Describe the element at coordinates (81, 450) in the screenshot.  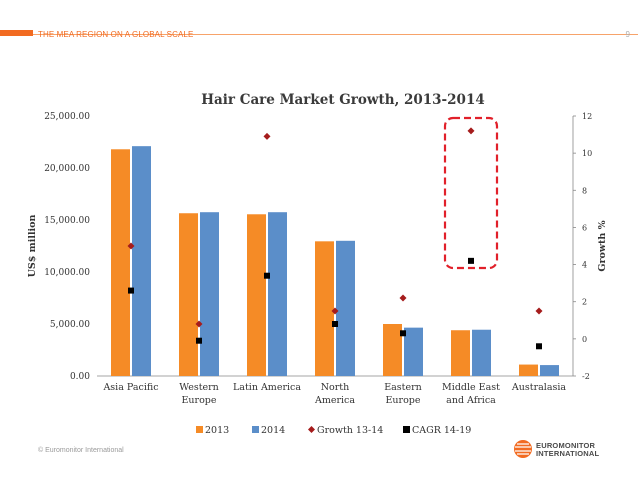
I see `copyright-notice: © Euromonitor International` at that location.